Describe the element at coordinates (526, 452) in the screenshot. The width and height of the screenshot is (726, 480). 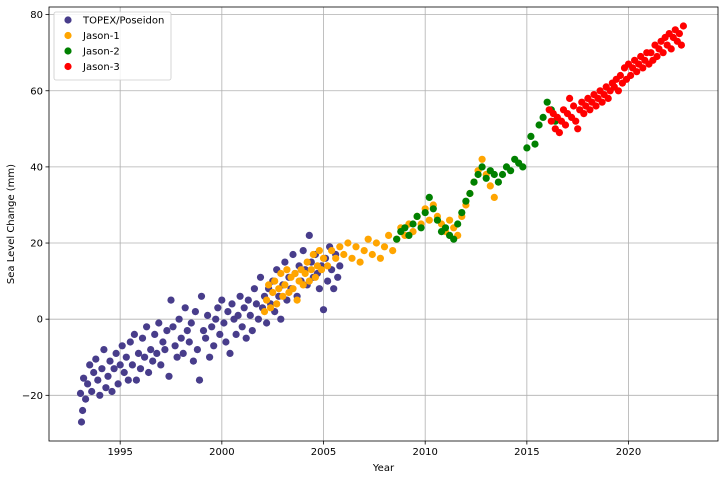
I see `x-tick-label: 2015` at that location.